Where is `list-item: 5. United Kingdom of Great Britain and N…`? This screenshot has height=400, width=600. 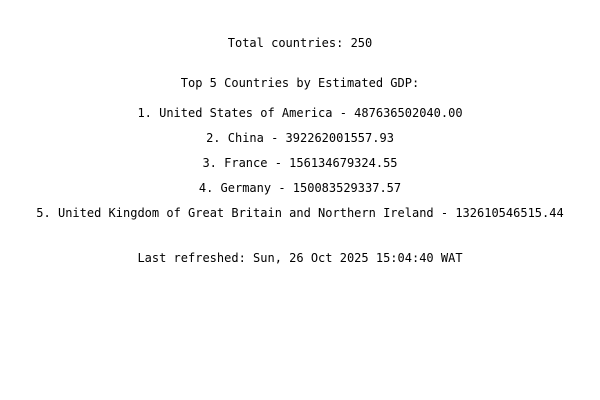
list-item: 5. United Kingdom of Great Britain and N… is located at coordinates (300, 213).